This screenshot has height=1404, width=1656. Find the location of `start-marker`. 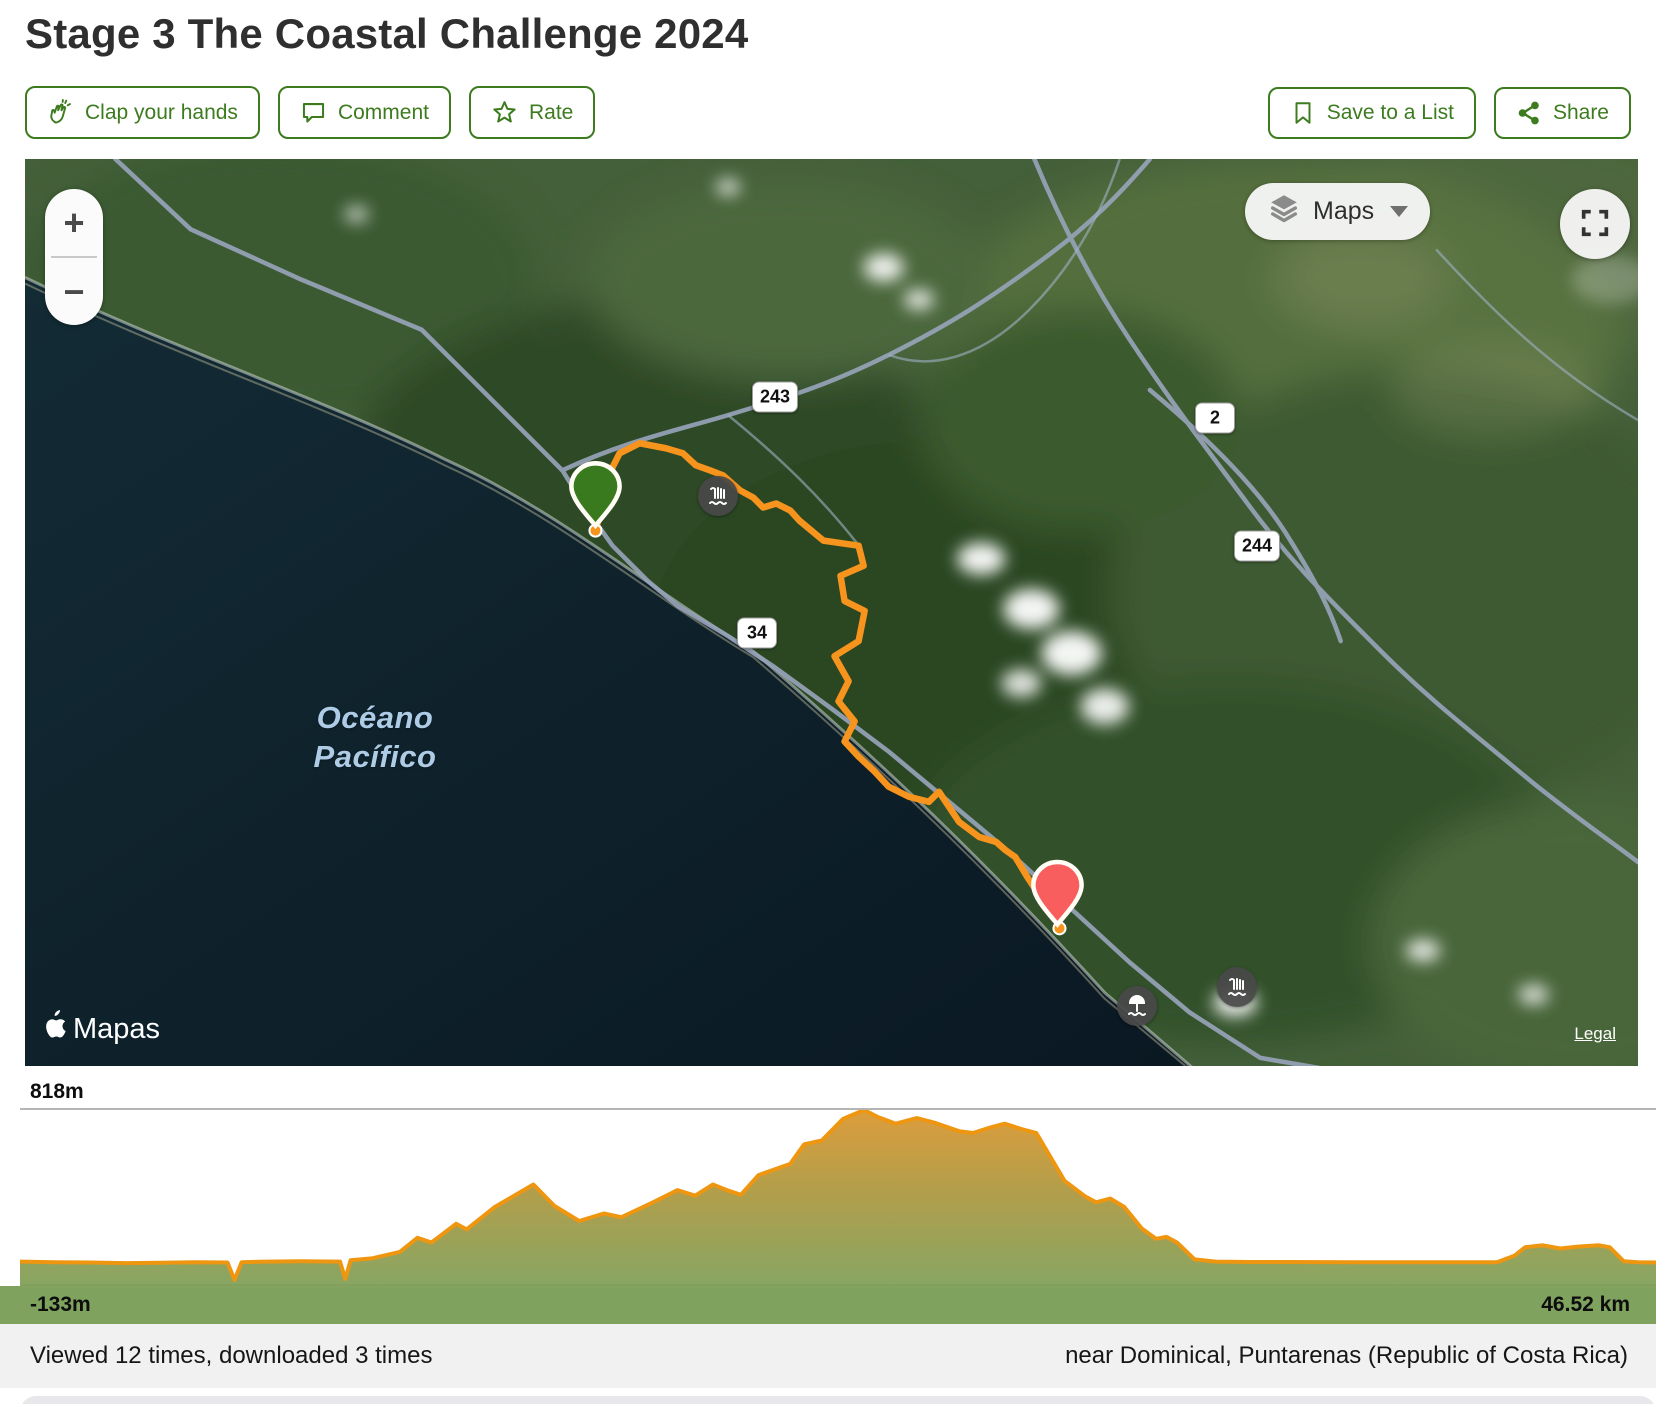

start-marker is located at coordinates (595, 495).